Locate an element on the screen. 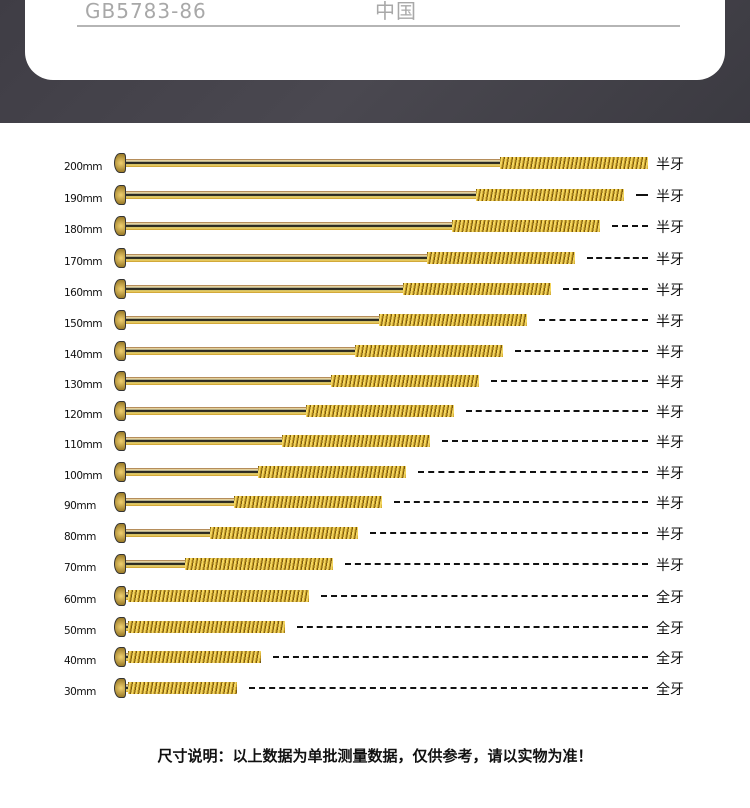 The width and height of the screenshot is (750, 808). length-label: 200mm is located at coordinates (83, 167).